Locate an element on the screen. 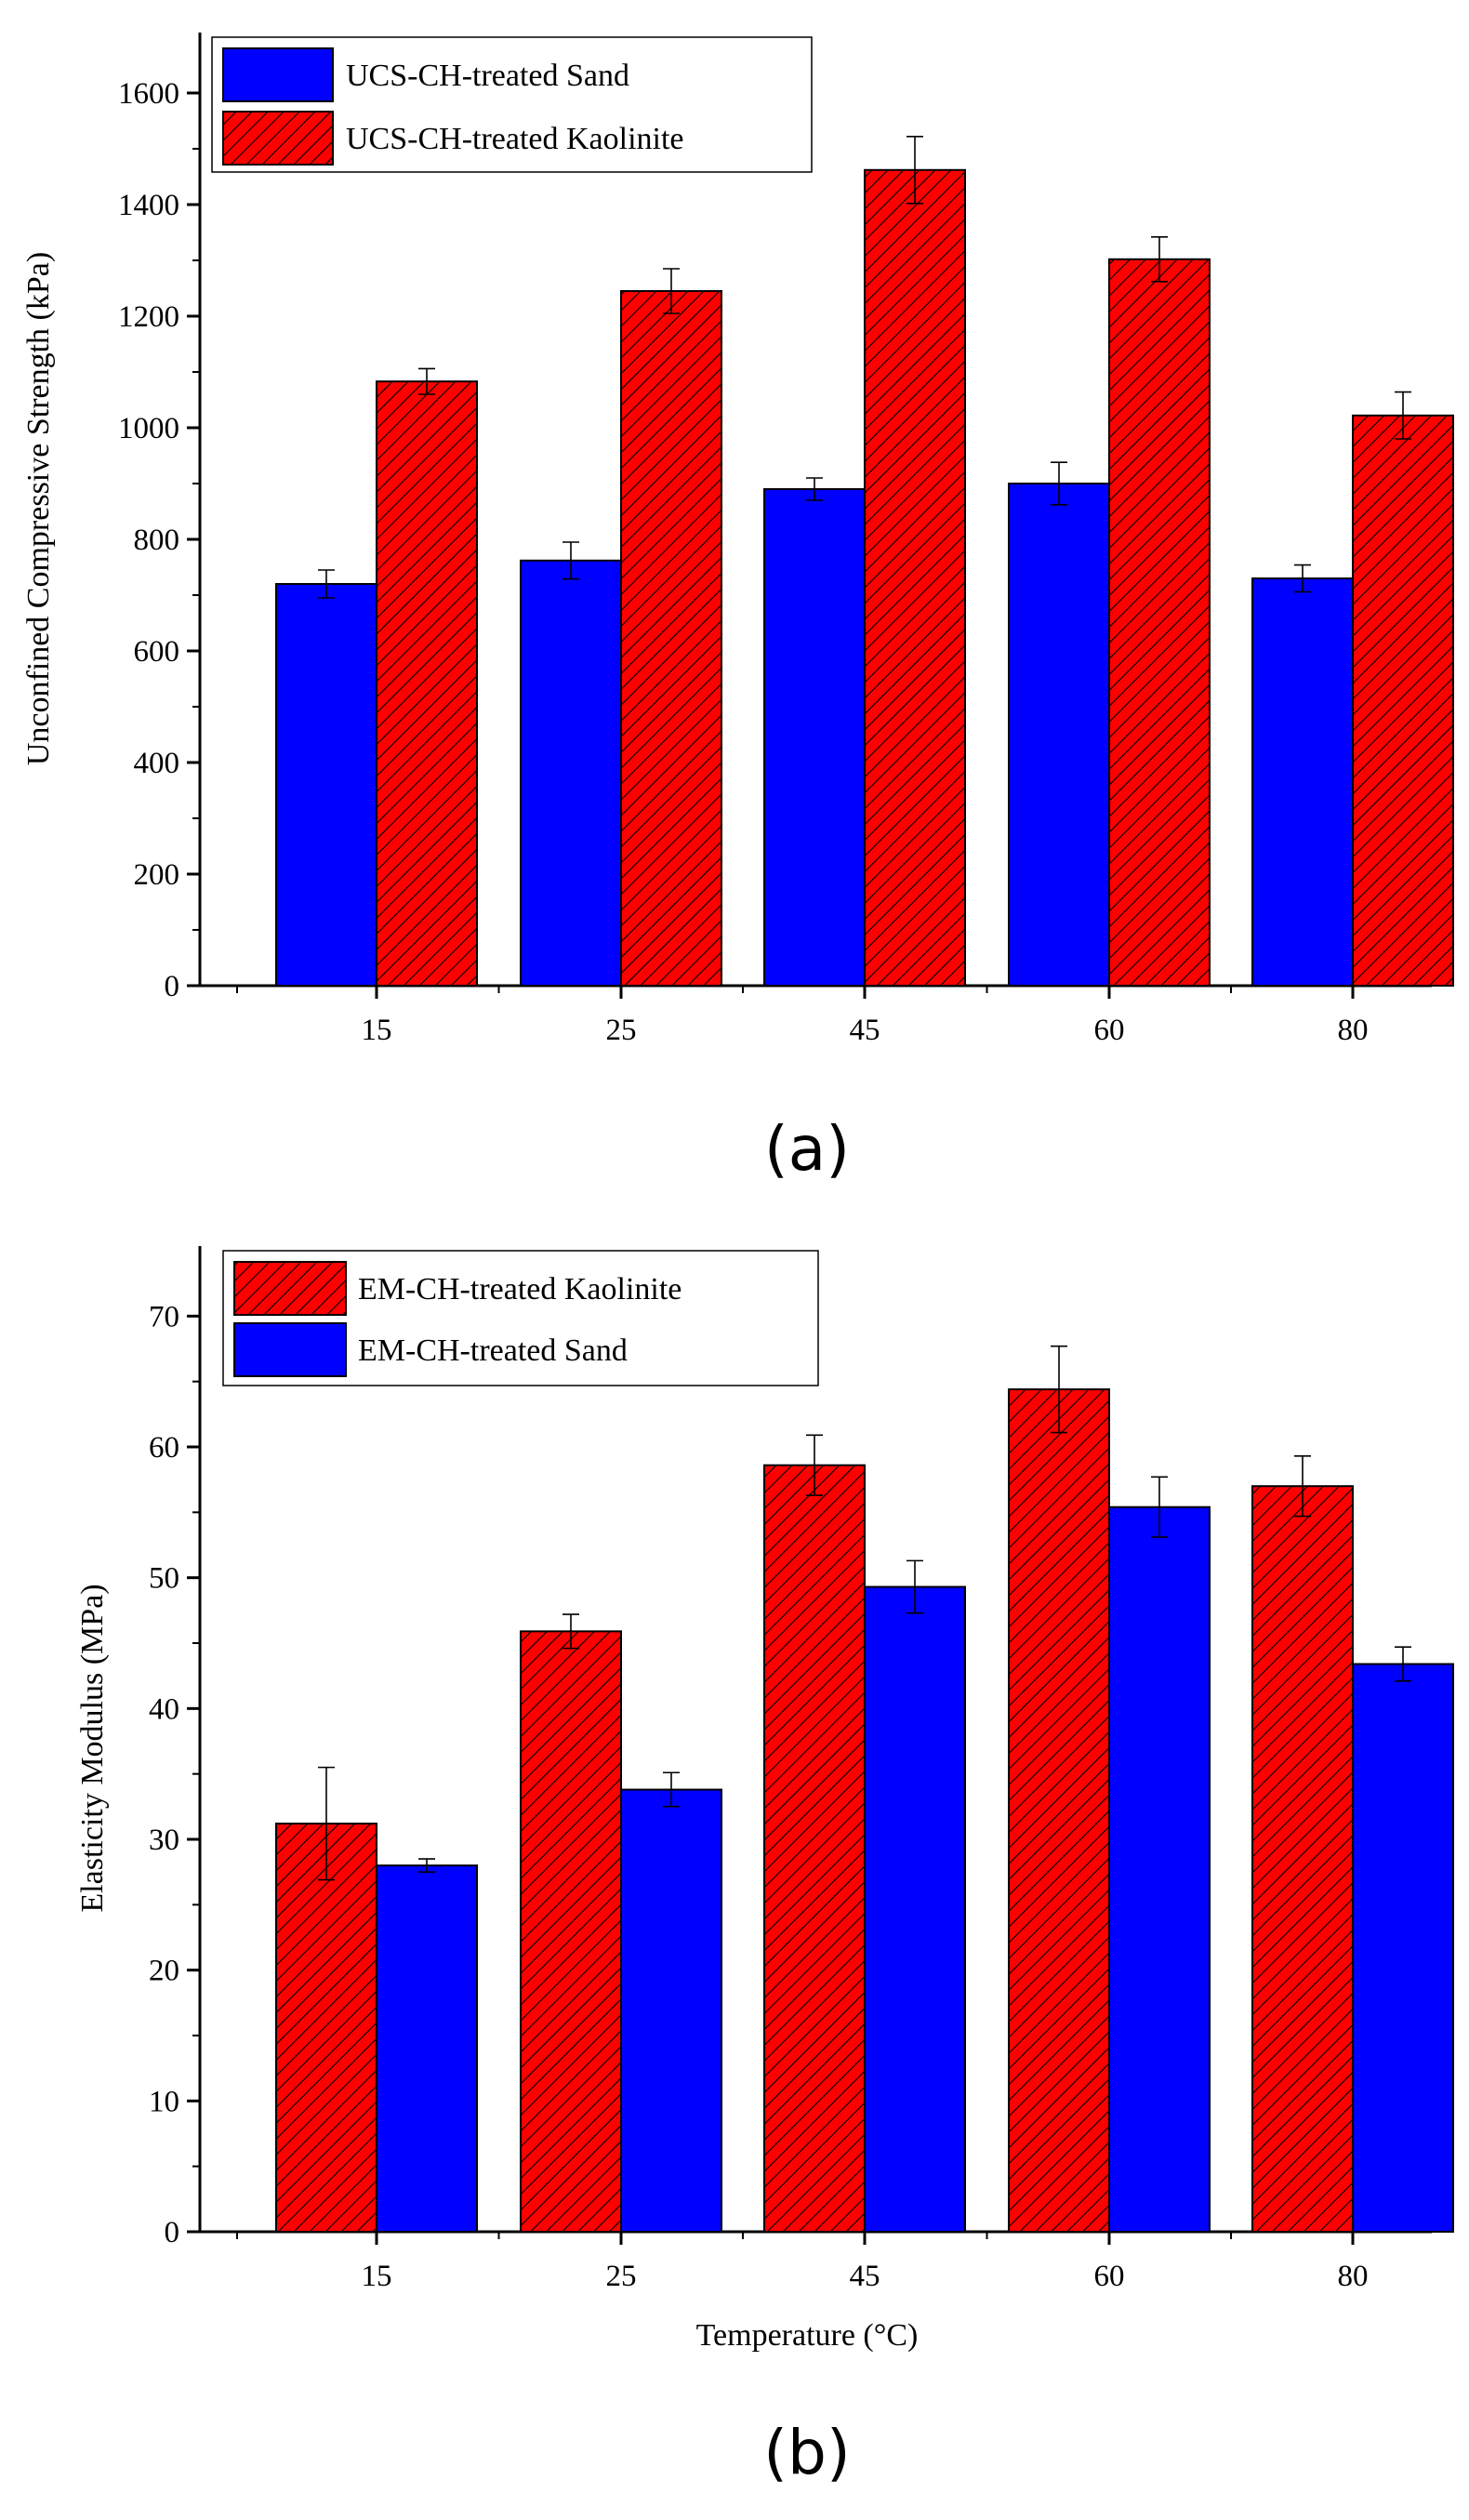  y-axis-title-a: Unconfined Compressive Strength (kPa) is located at coordinates (38, 508).